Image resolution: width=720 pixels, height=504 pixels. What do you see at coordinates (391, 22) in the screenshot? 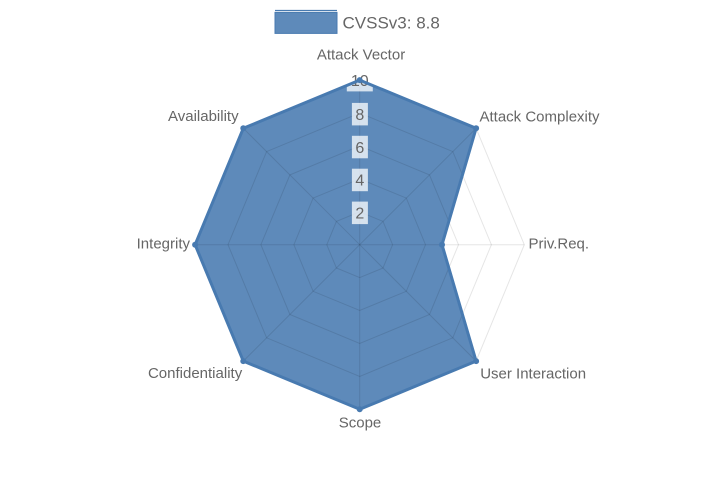
I see `svg-text: CVSSv3: 8.8` at bounding box center [391, 22].